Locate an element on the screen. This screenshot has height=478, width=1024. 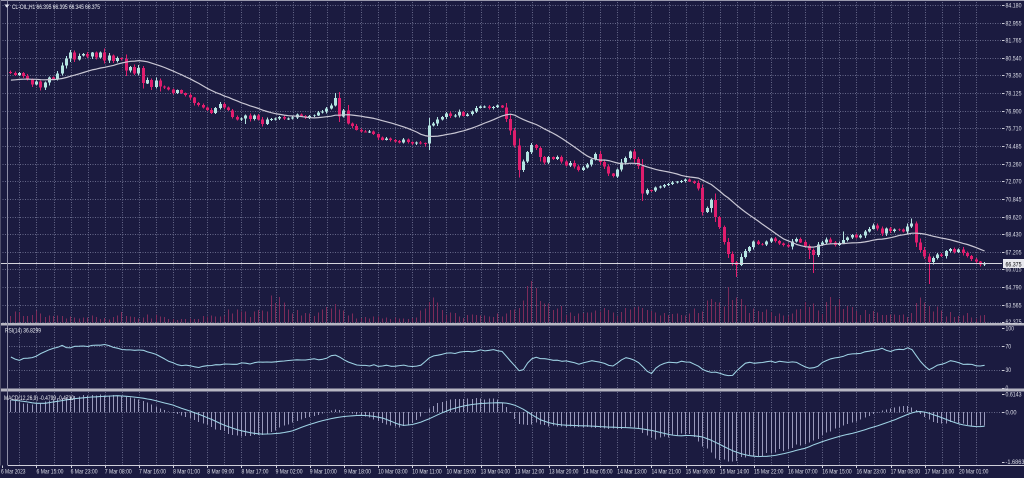
svg-text: 15 Mar 06:00 is located at coordinates (701, 471).